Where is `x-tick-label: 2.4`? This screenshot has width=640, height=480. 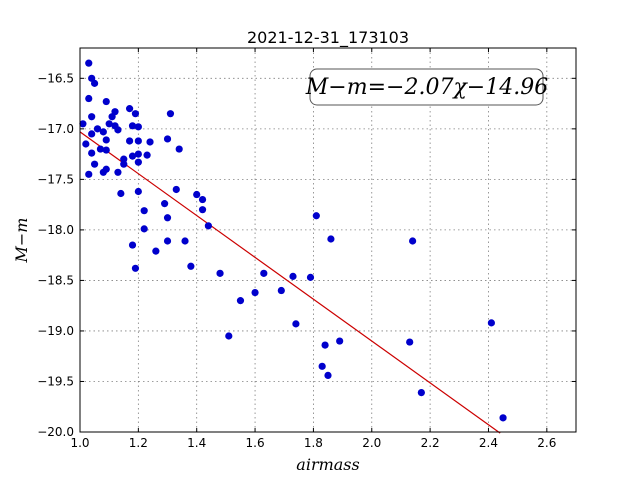 x-tick-label: 2.4 is located at coordinates (488, 443).